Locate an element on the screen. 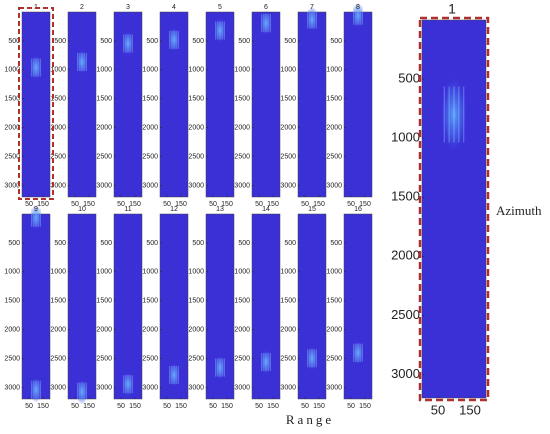  y-axis-label: Azimuth is located at coordinates (519, 210).